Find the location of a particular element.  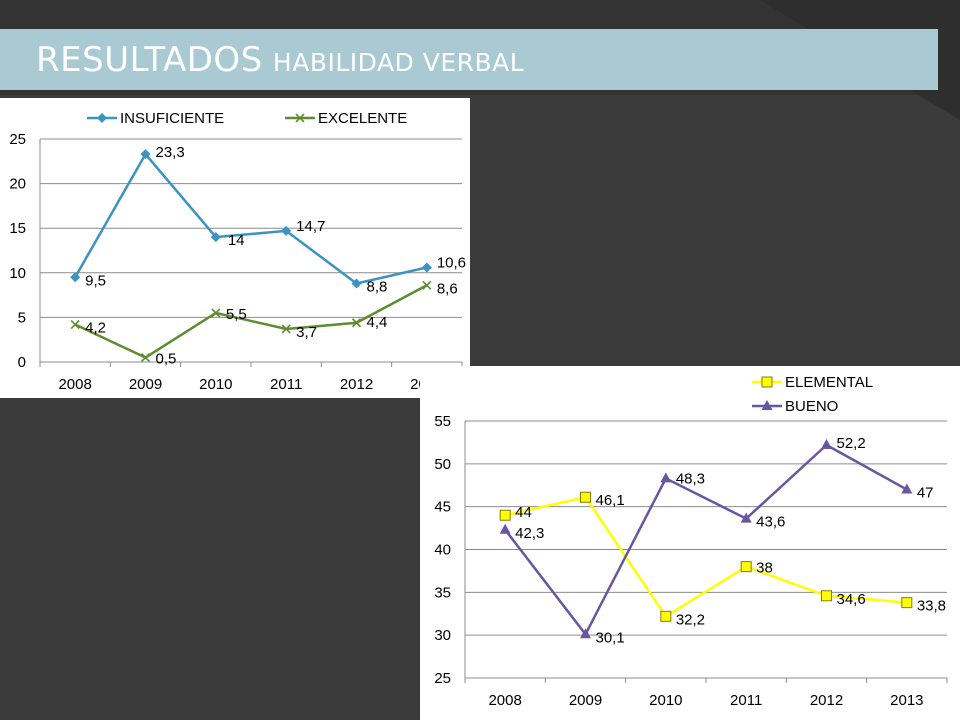

data-label: 33,8 is located at coordinates (931, 606).